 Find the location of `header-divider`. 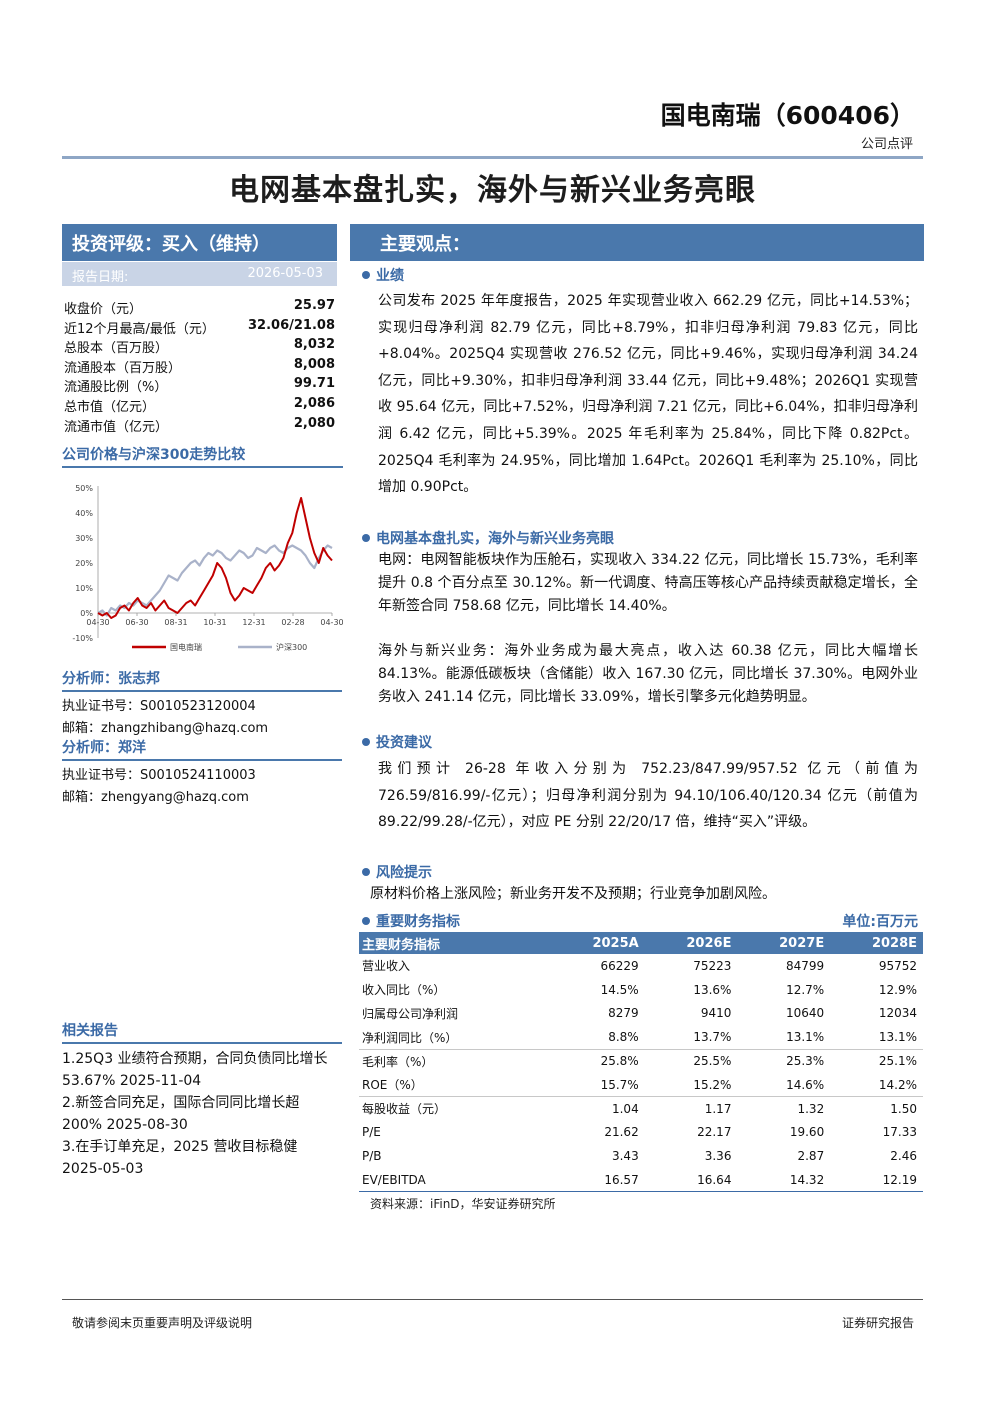

header-divider is located at coordinates (492, 157).